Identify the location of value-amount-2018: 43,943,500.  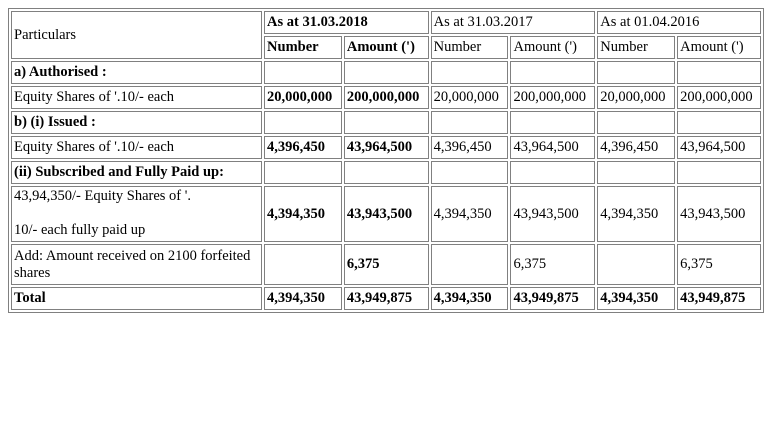
(386, 214).